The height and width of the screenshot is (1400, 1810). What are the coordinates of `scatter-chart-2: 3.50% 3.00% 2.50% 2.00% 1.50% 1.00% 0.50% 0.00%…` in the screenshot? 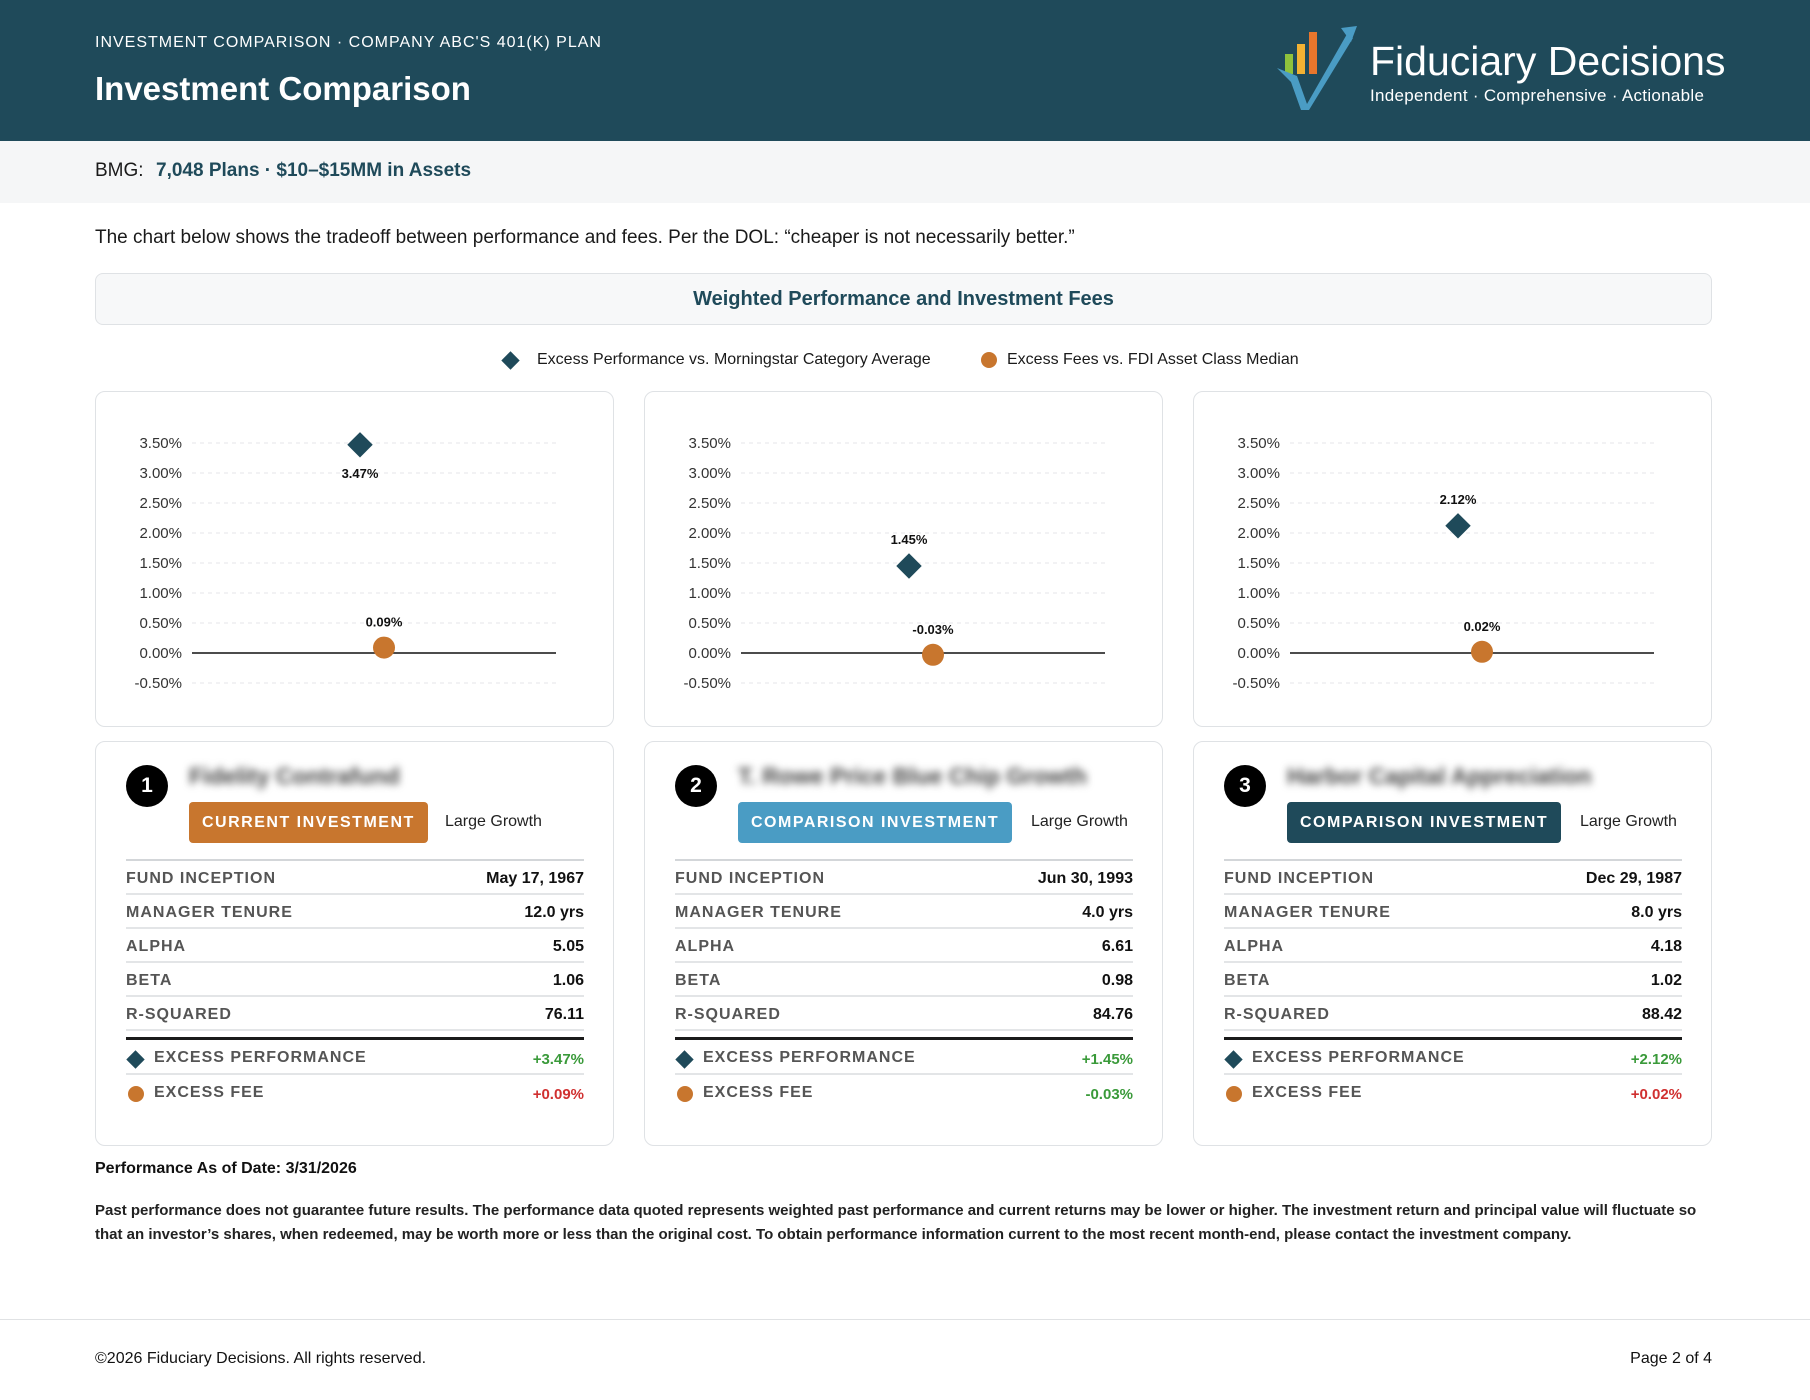 It's located at (894, 563).